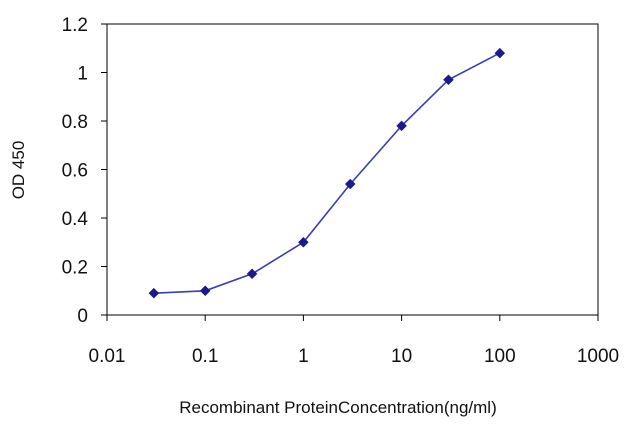  Describe the element at coordinates (75, 122) in the screenshot. I see `y-tick-label: 0.8` at that location.